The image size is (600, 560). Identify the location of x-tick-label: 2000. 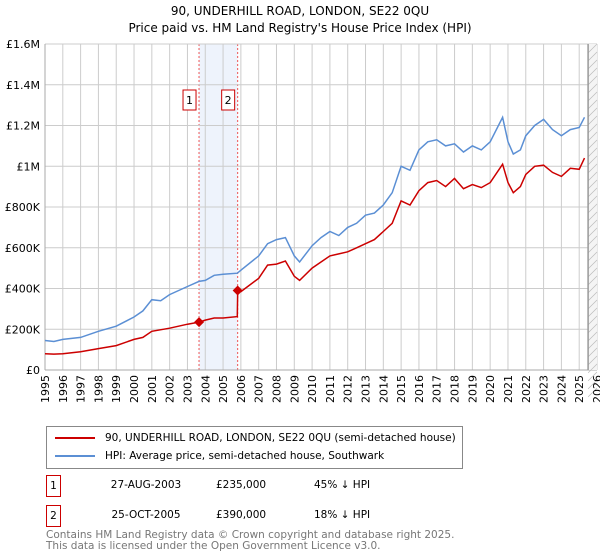
(134, 389).